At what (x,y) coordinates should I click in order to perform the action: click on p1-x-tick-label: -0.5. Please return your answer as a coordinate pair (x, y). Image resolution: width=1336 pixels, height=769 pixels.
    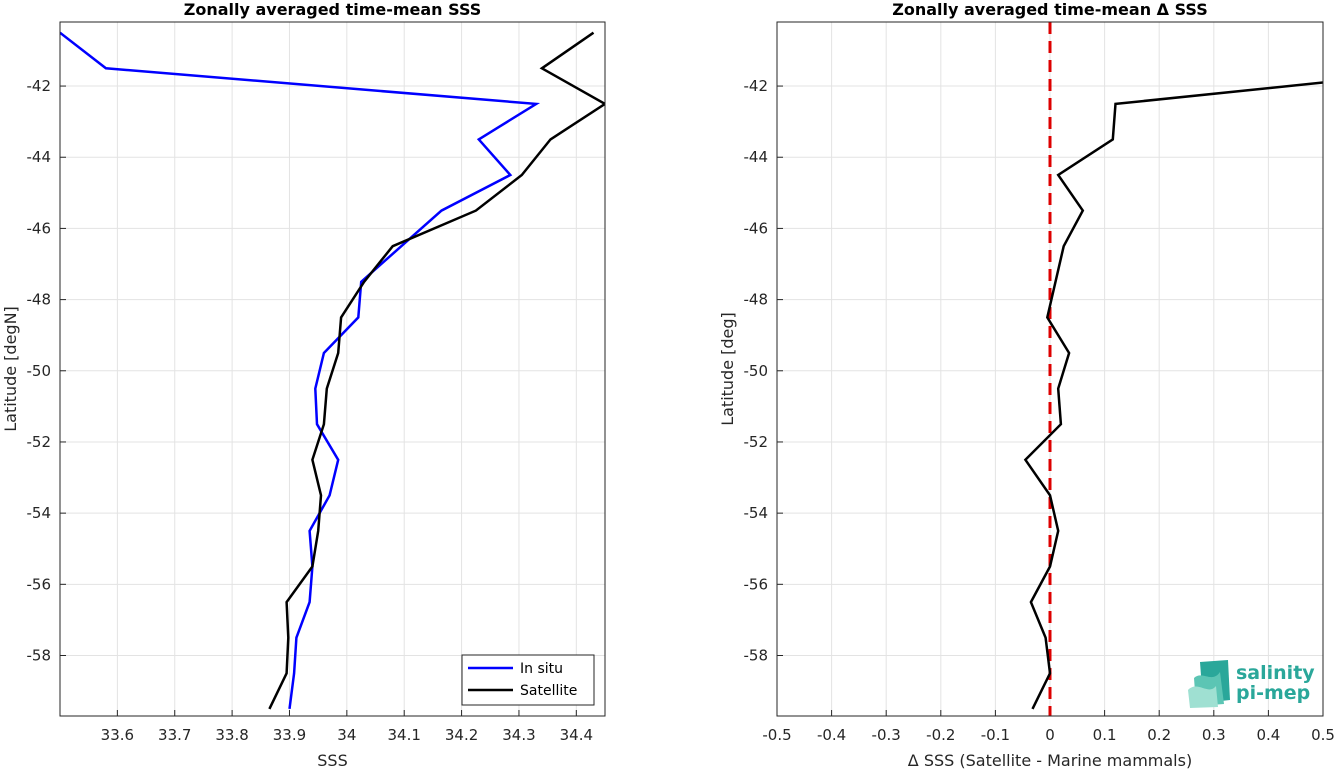
    Looking at the image, I should click on (776, 735).